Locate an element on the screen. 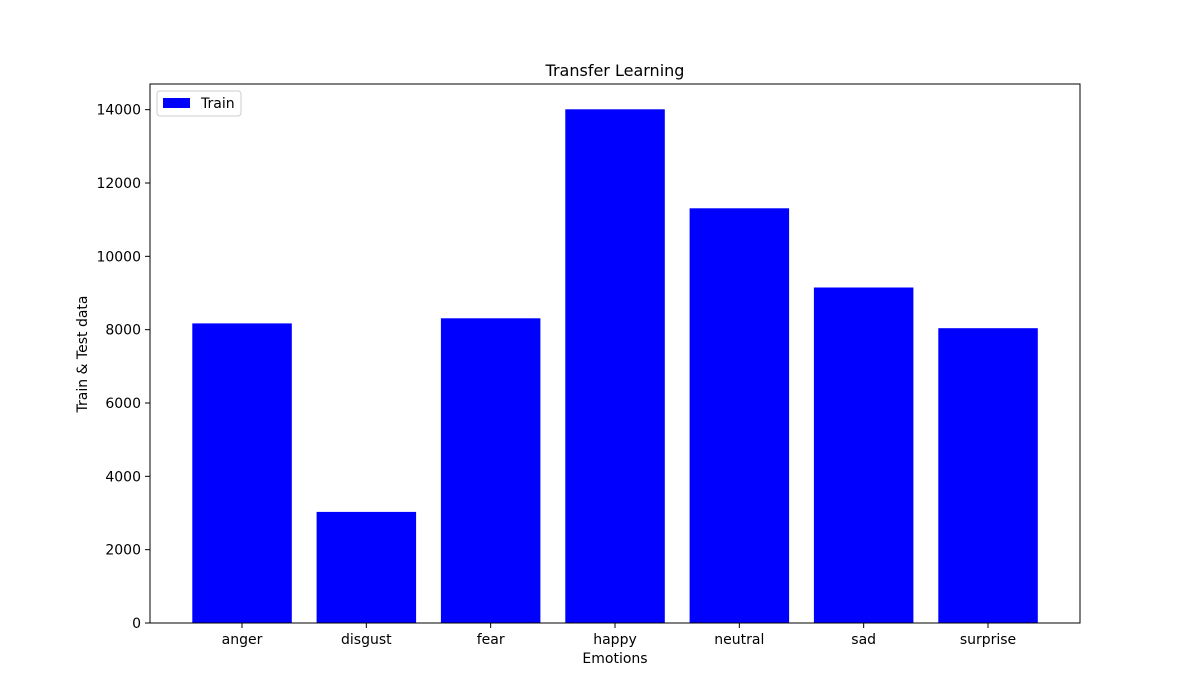 The height and width of the screenshot is (700, 1200). y-tick-label: 4000 is located at coordinates (123, 477).